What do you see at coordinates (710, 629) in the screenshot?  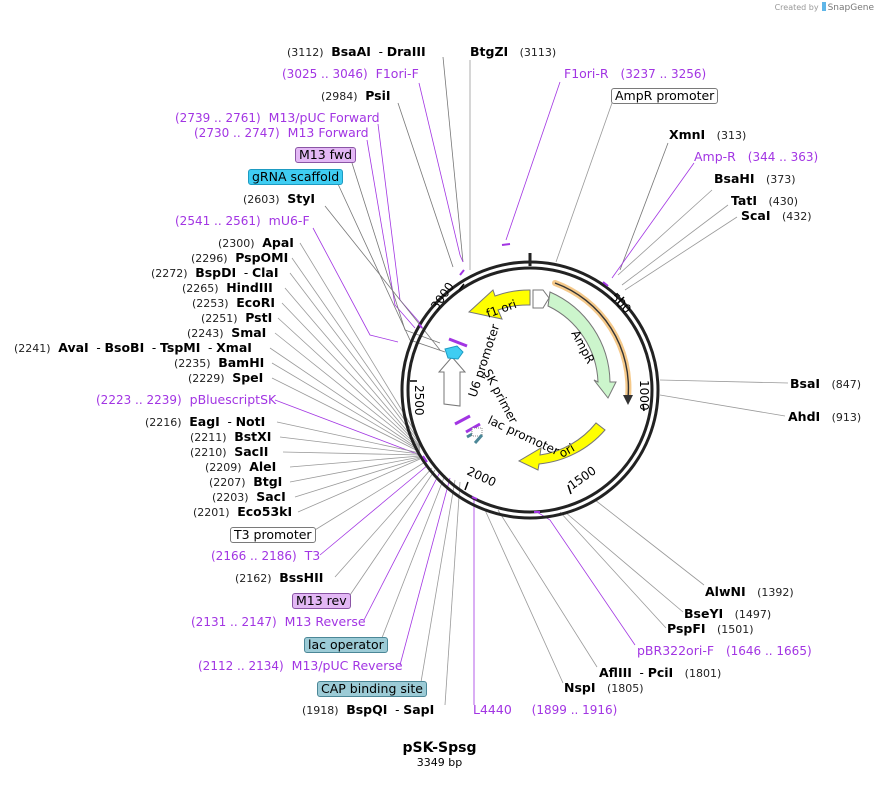 I see `enzyme-pspfi: PspFI (1501)` at bounding box center [710, 629].